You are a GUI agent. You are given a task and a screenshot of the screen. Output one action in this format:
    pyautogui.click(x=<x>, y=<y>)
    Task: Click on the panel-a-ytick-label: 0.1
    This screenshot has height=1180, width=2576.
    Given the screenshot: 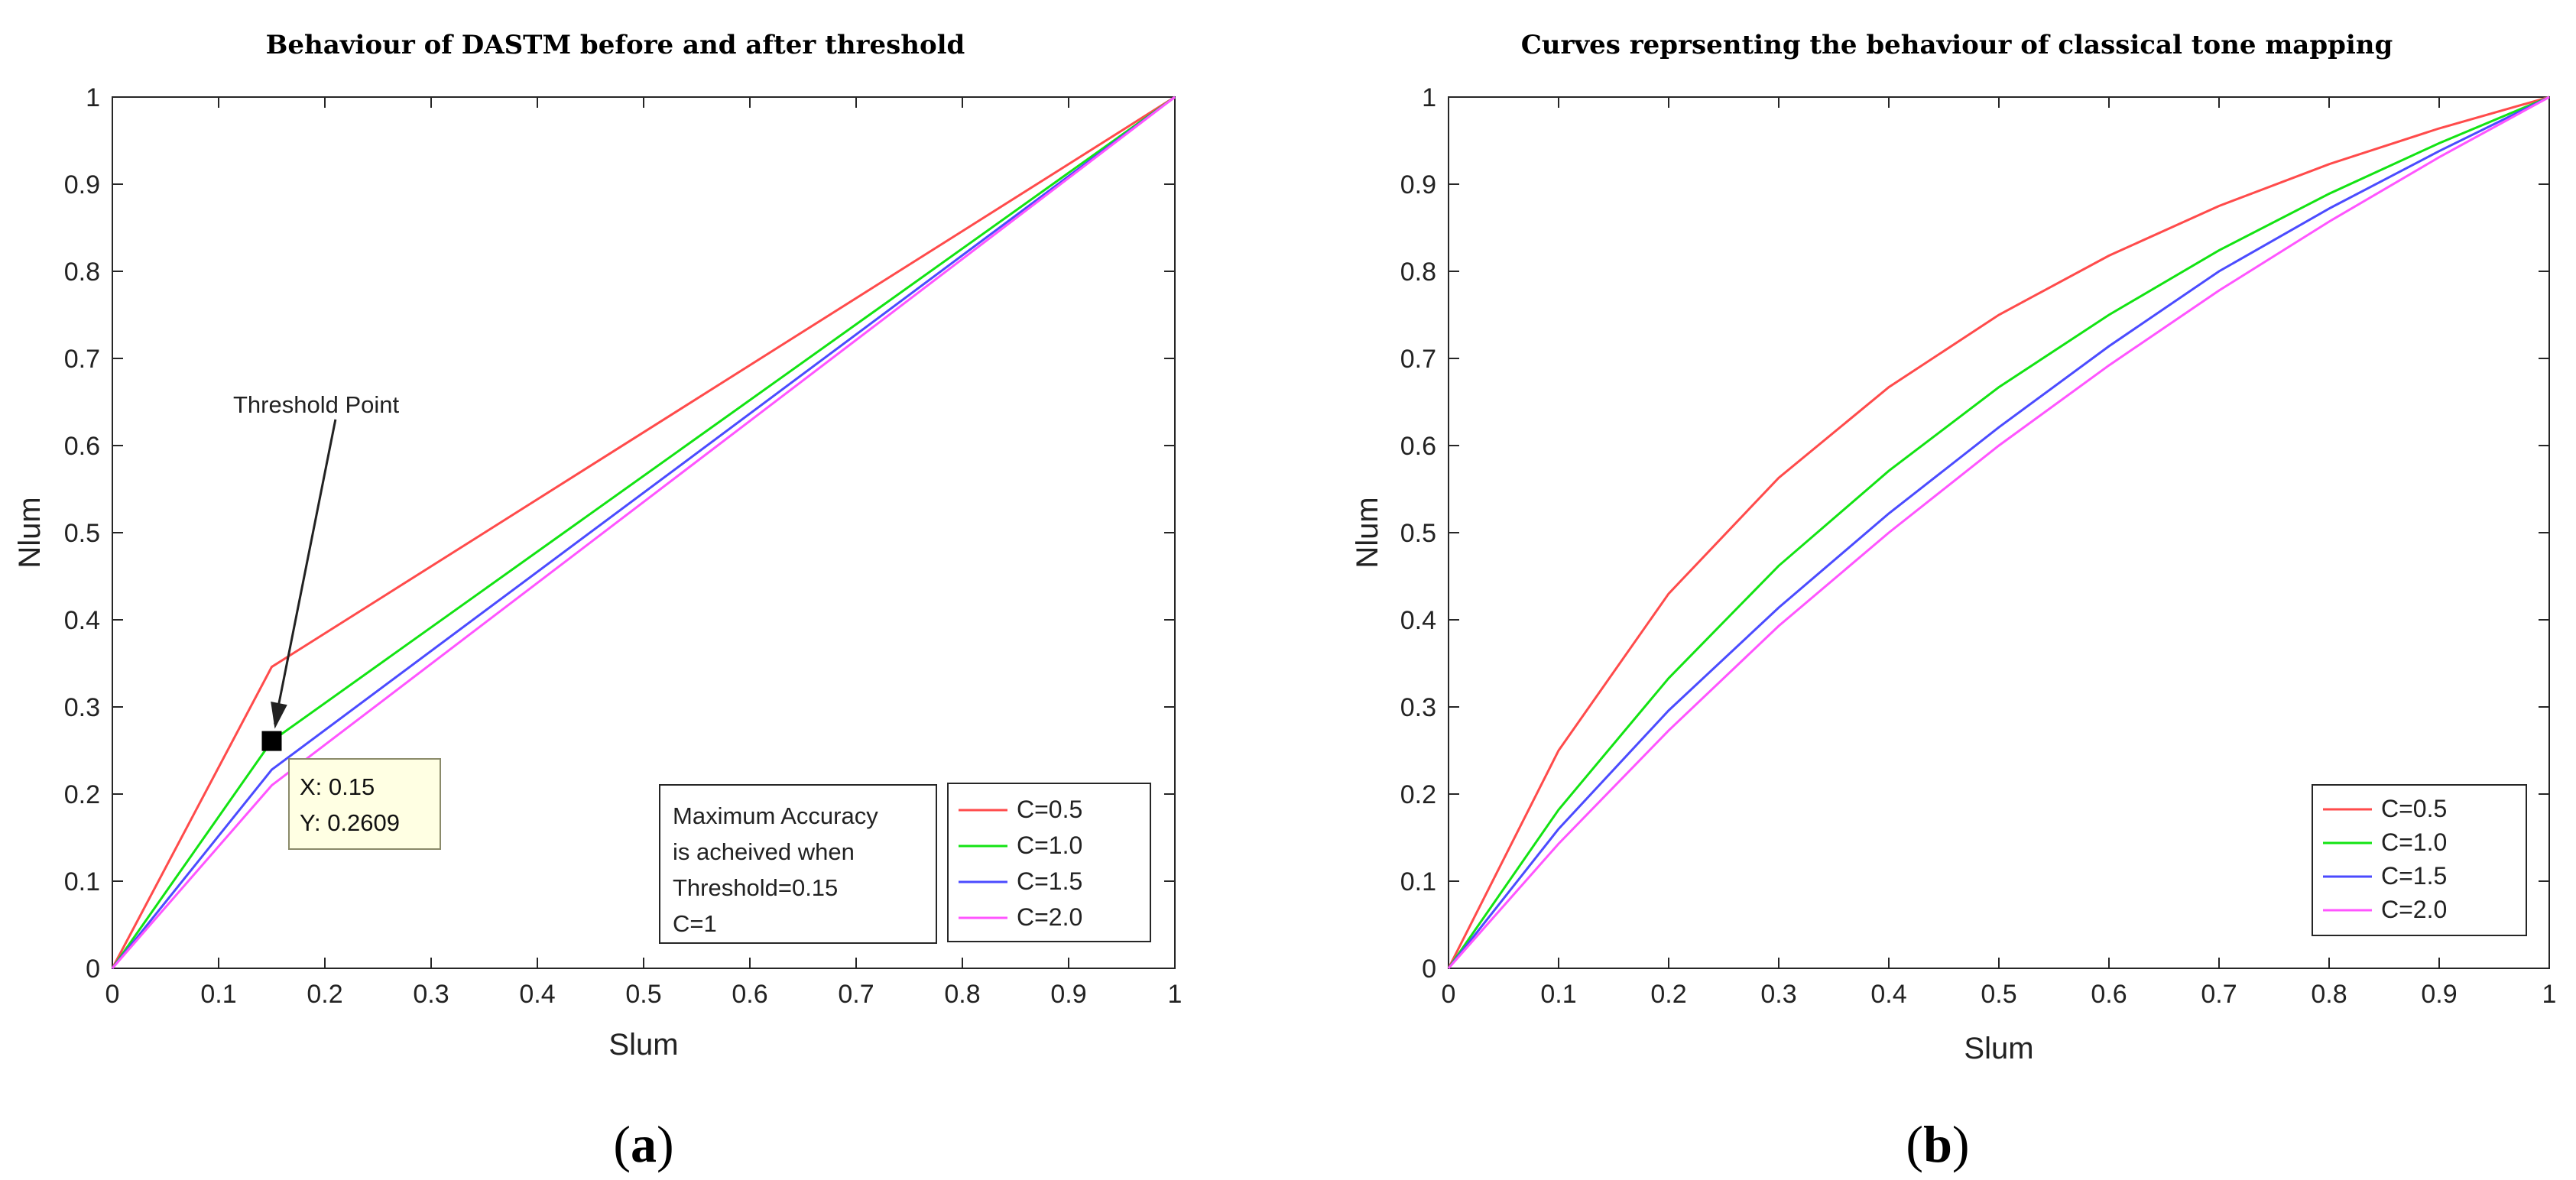 What is the action you would take?
    pyautogui.click(x=82, y=882)
    